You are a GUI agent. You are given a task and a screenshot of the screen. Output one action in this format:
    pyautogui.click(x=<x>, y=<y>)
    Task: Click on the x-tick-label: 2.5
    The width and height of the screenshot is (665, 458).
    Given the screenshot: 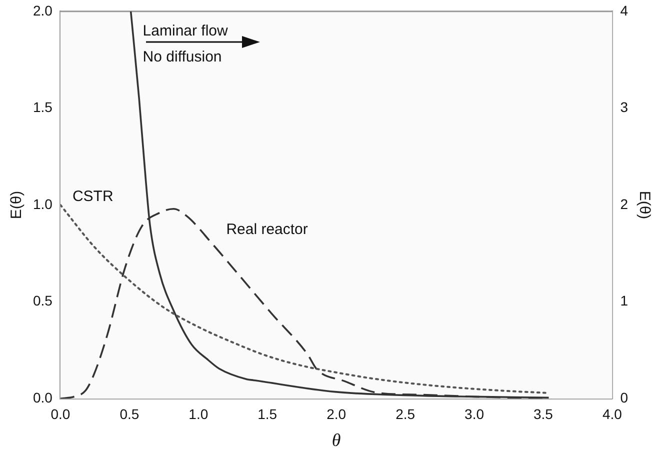 What is the action you would take?
    pyautogui.click(x=406, y=414)
    